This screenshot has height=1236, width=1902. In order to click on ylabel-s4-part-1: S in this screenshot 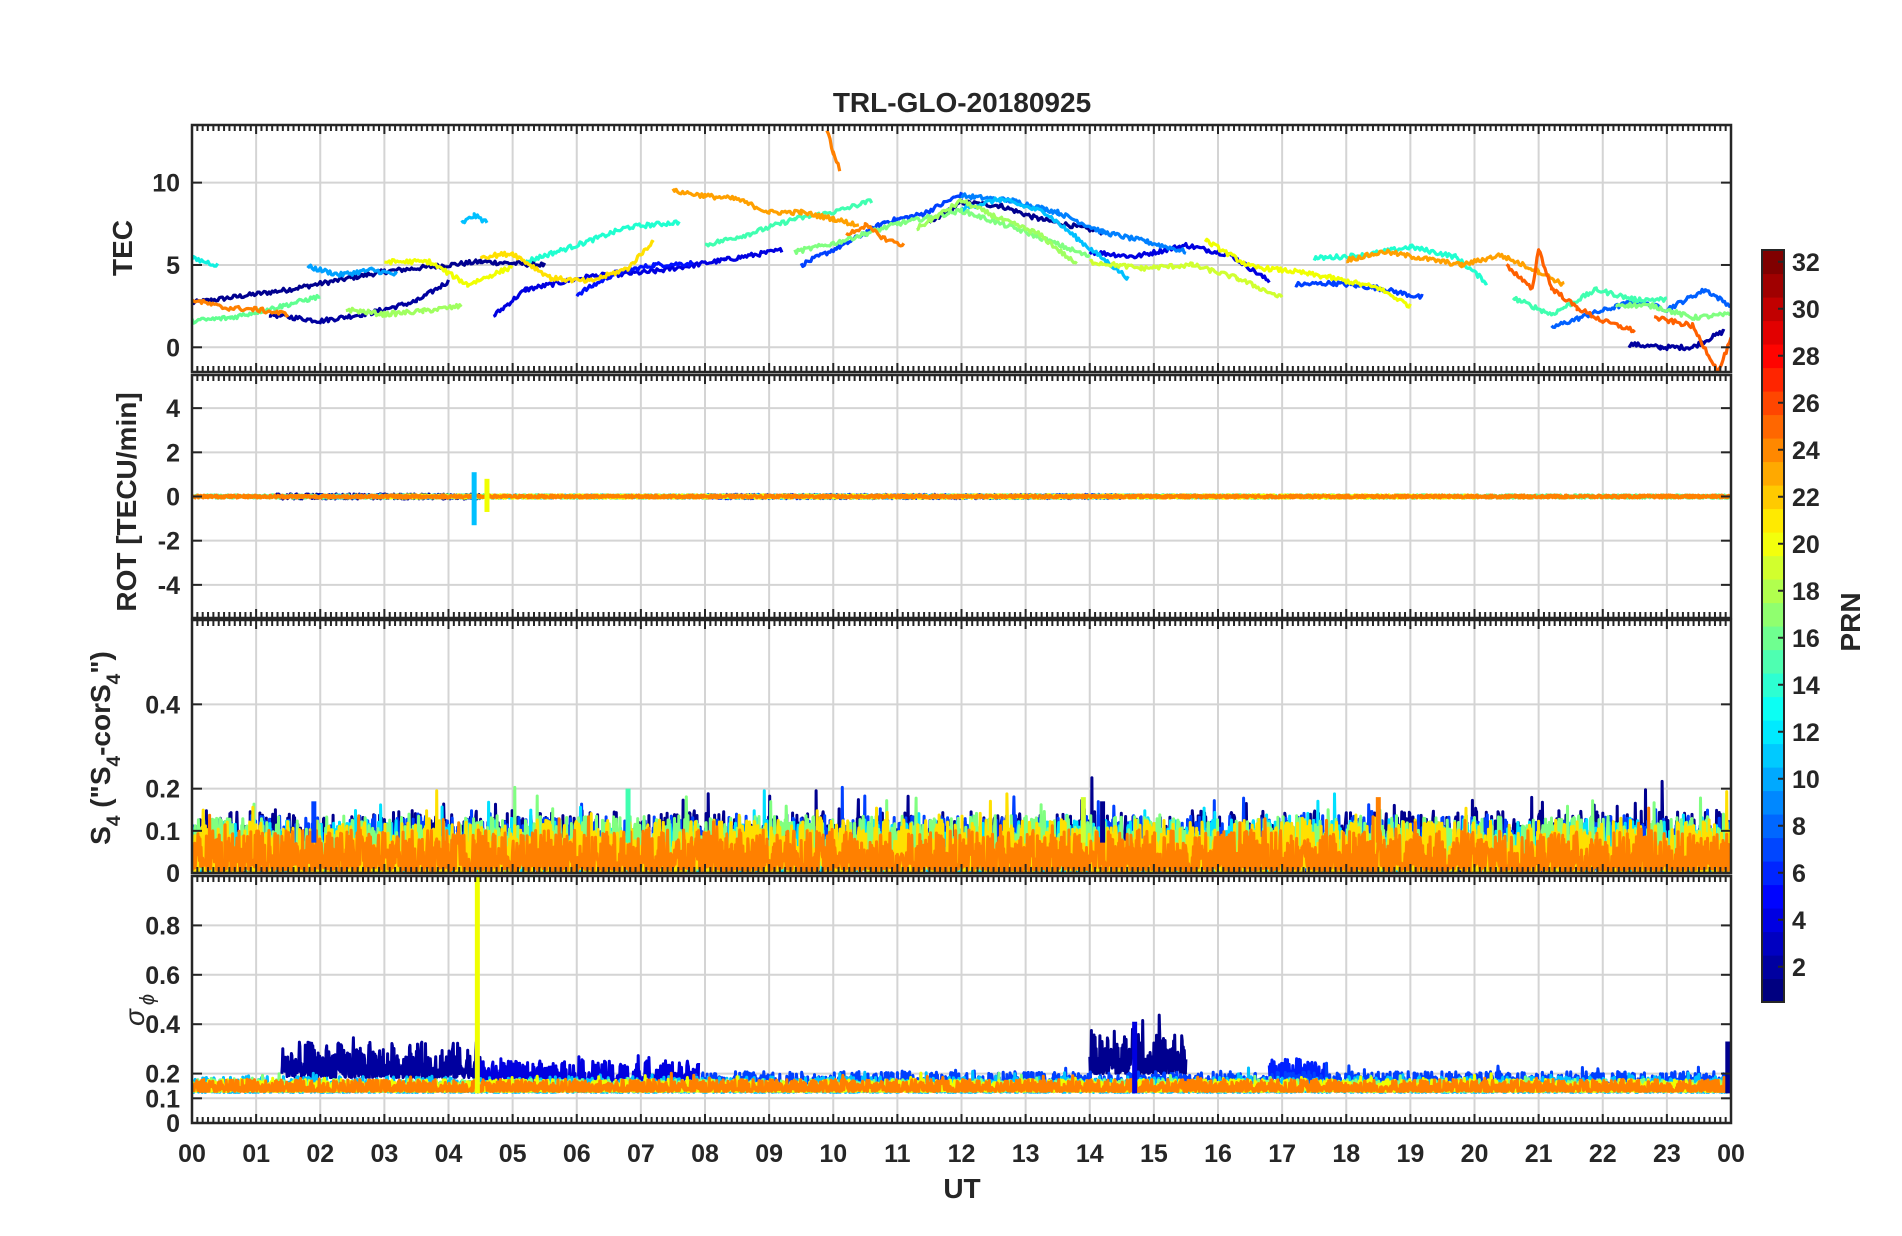, I will do `click(100, 835)`.